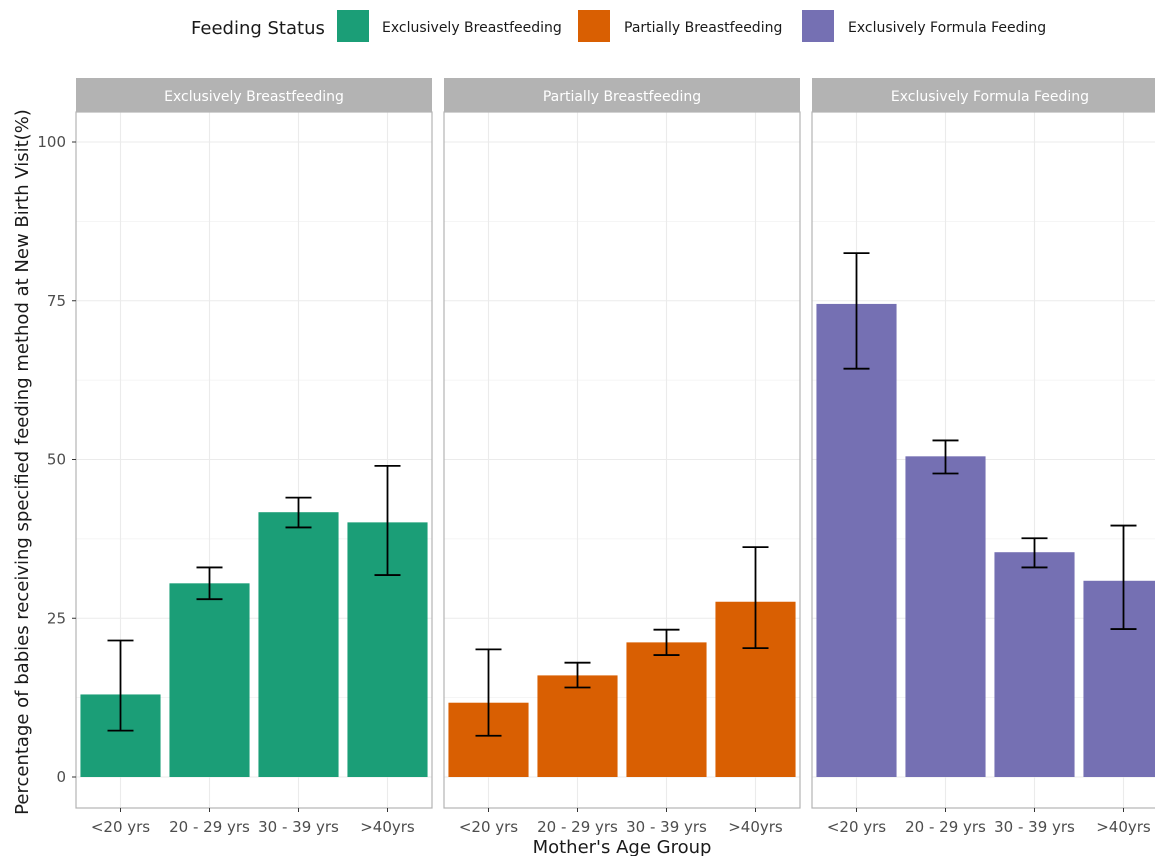  I want to click on facet-strip-label: Exclusively Breastfeeding, so click(254, 97).